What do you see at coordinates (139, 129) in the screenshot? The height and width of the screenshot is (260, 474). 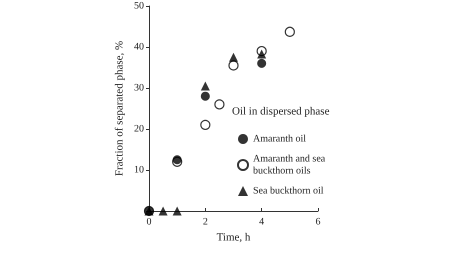 I see `y-tick-label: 20` at bounding box center [139, 129].